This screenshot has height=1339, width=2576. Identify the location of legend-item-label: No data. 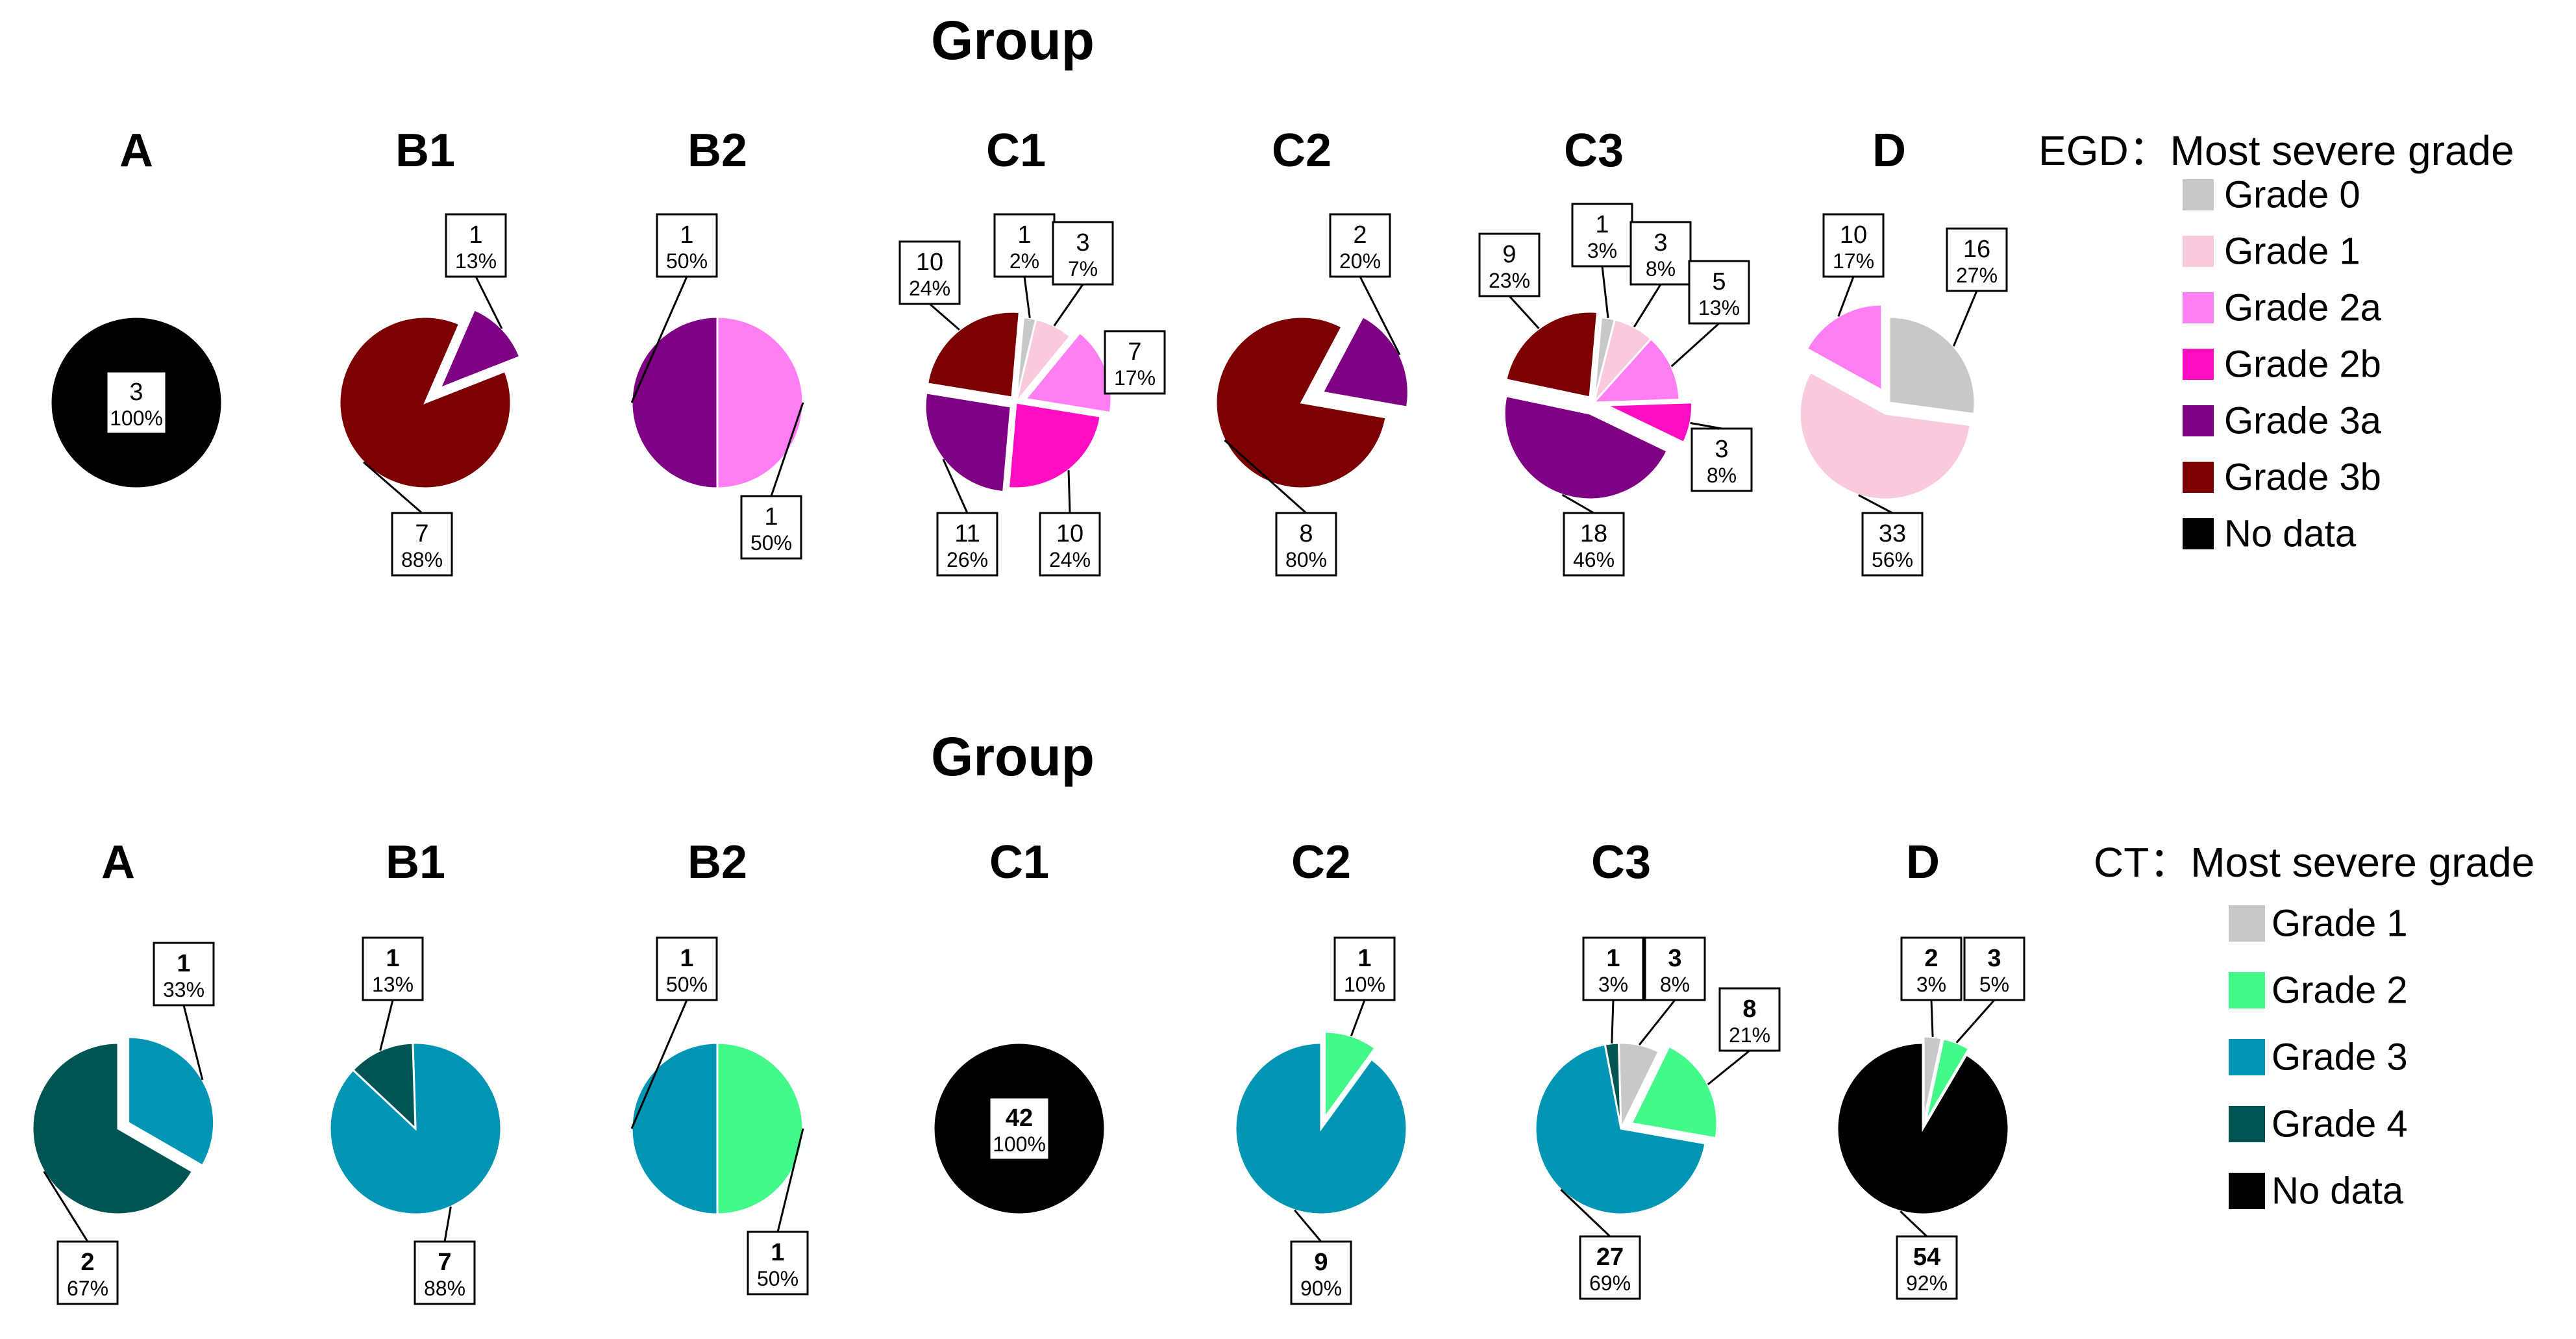
(2290, 534).